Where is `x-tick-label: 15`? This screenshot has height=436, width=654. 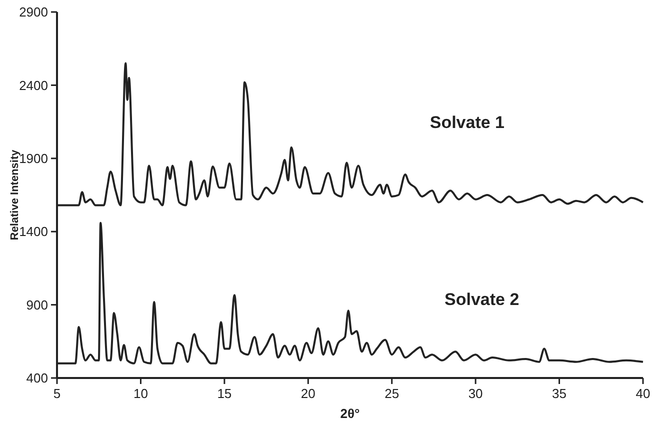 x-tick-label: 15 is located at coordinates (224, 393).